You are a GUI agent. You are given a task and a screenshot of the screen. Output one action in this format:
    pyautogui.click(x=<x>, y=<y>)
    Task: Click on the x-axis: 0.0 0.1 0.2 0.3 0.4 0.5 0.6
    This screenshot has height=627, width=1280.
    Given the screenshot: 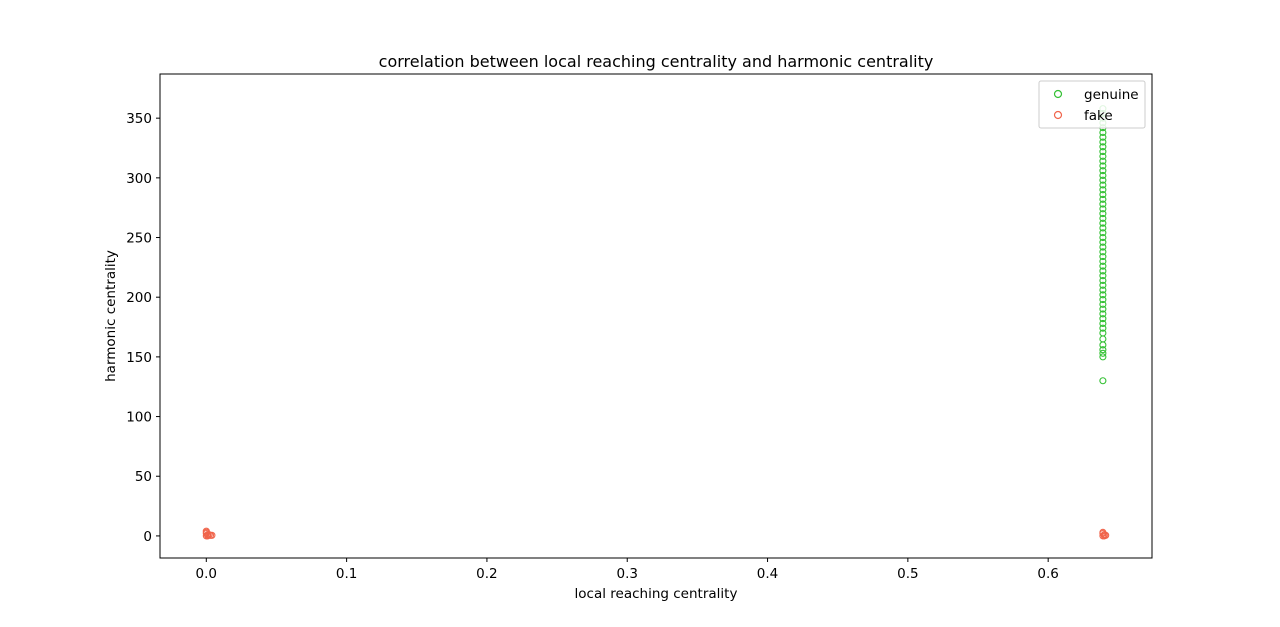 What is the action you would take?
    pyautogui.click(x=627, y=570)
    